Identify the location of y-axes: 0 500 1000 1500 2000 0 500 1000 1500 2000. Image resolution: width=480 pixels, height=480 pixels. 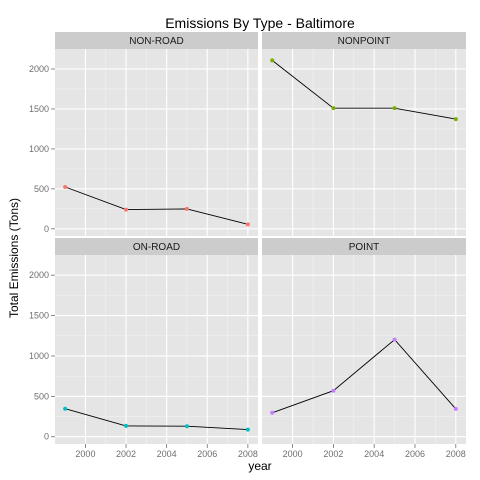
(42, 253).